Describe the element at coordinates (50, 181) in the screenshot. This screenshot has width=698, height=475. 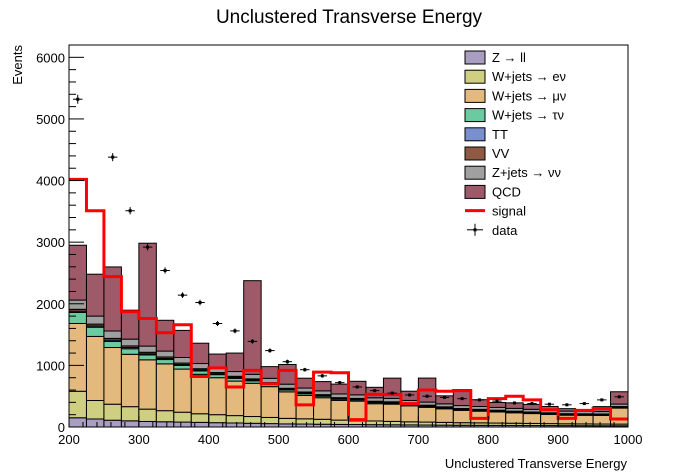
I see `y-tick-label-4: 4000` at that location.